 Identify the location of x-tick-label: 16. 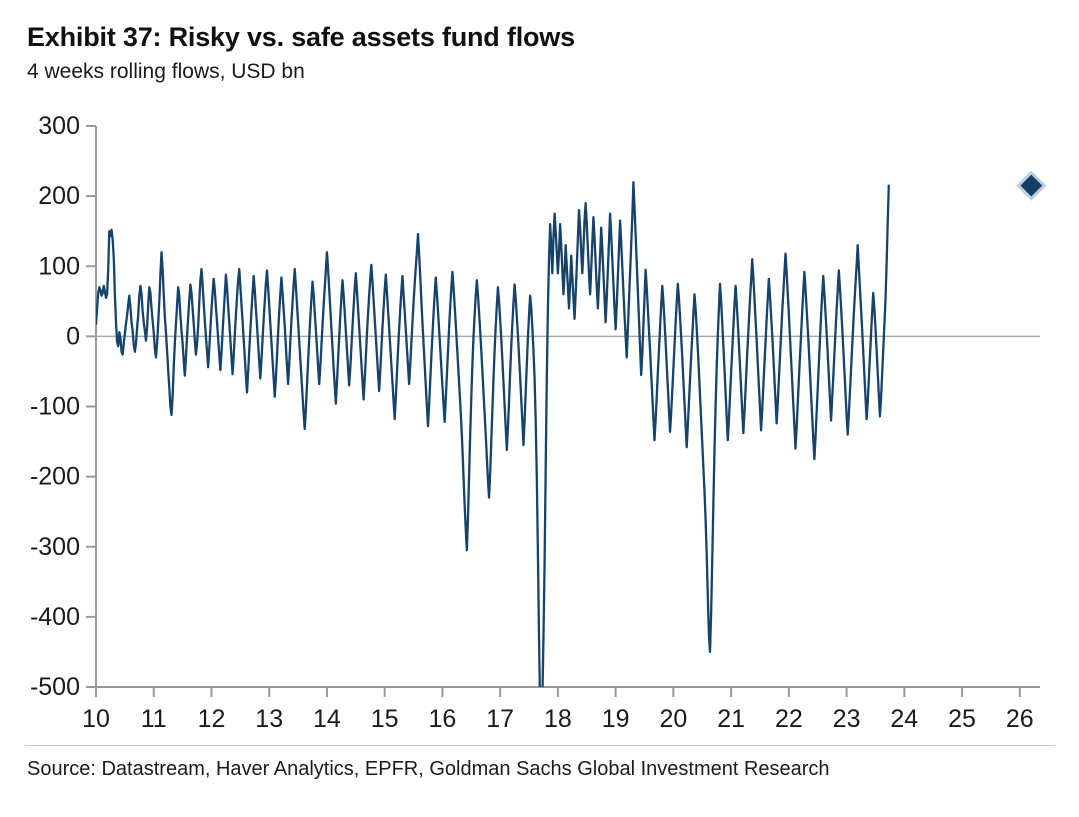
(443, 719).